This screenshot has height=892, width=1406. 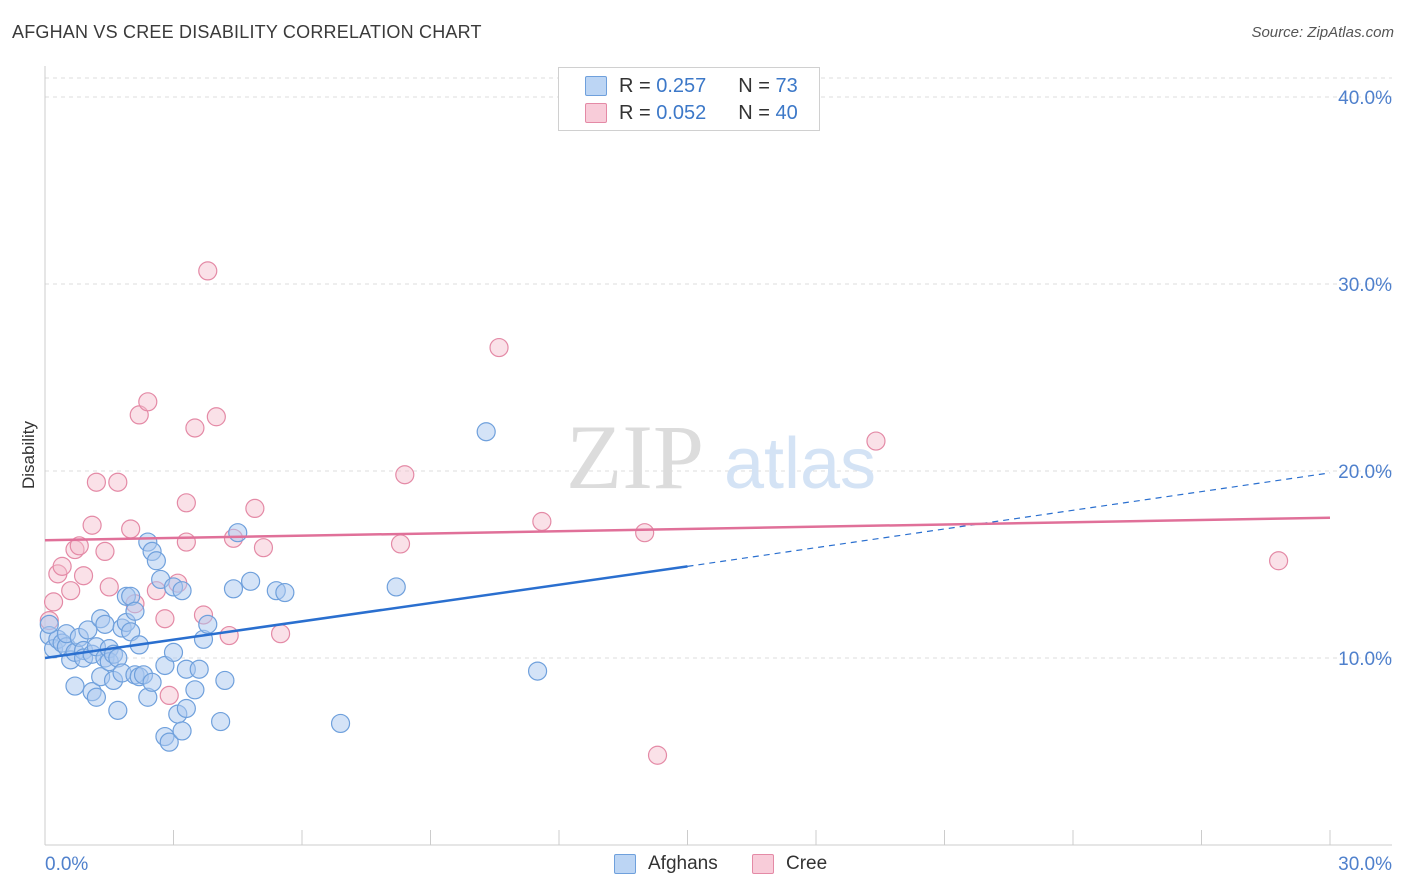 What do you see at coordinates (28, 454) in the screenshot?
I see `y-axis-label: Disability` at bounding box center [28, 454].